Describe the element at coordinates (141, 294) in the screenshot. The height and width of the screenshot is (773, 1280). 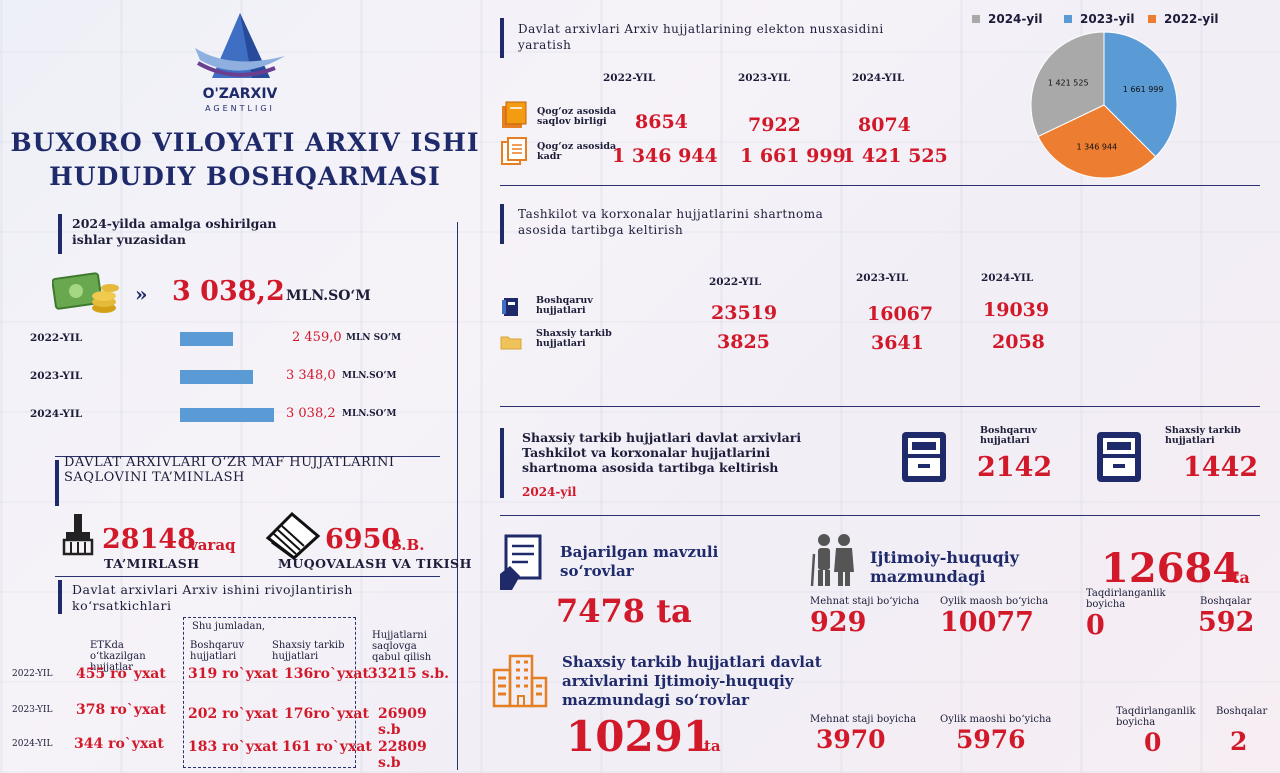
I see `arrow-icon: »` at that location.